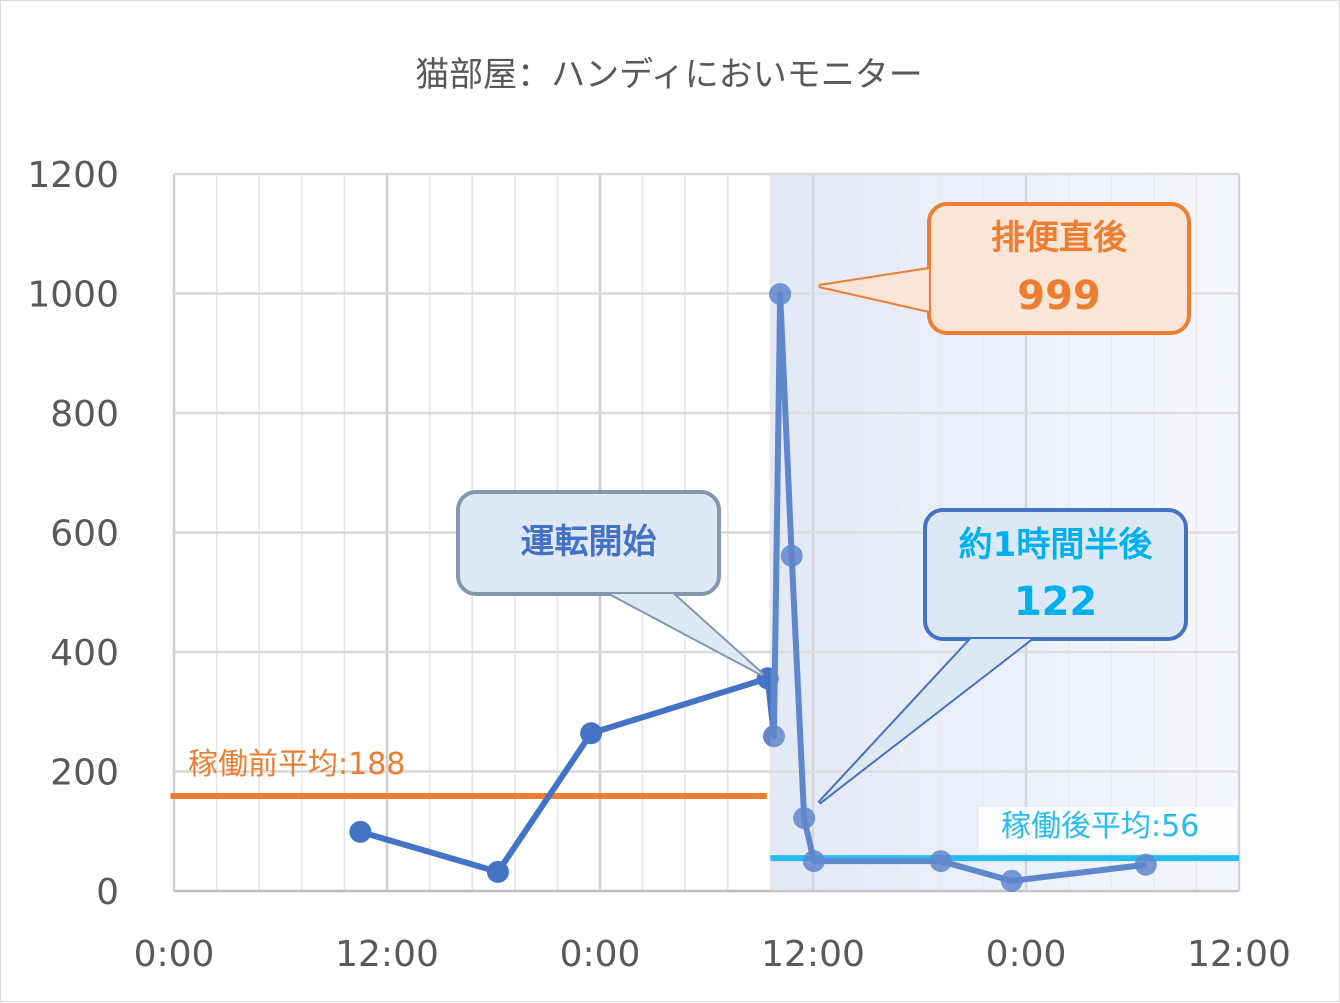  I want to click on callout-value: 999, so click(1059, 296).